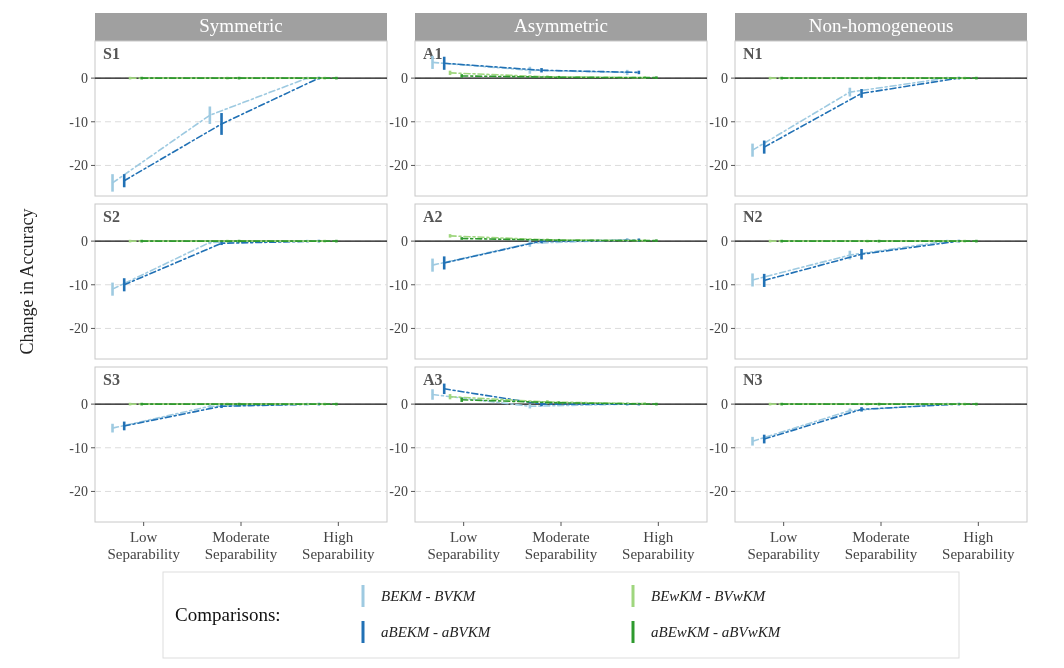  I want to click on y-axis-title: Change in Accuracy, so click(27, 281).